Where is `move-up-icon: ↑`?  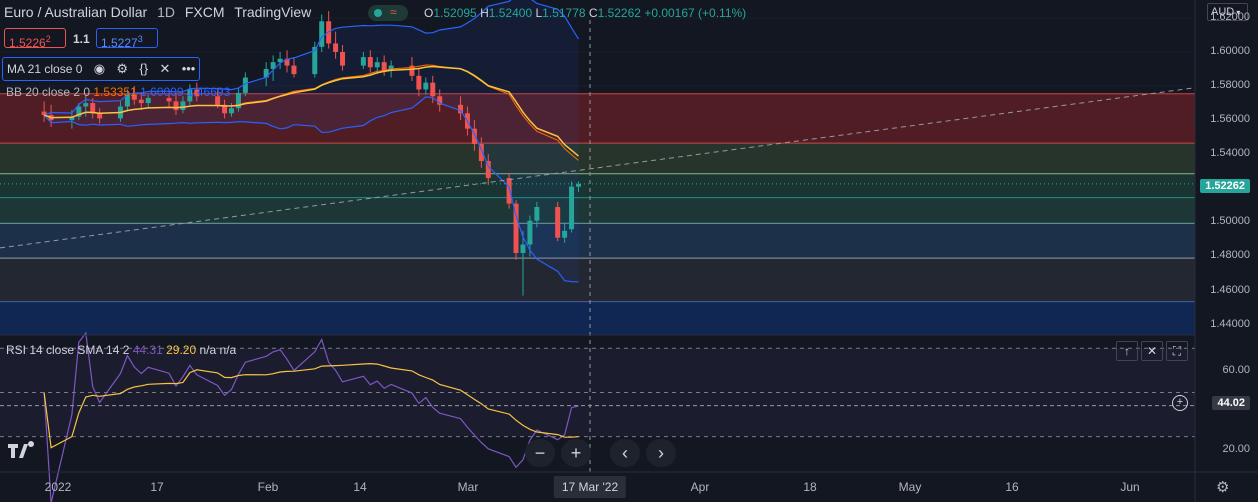
move-up-icon: ↑ is located at coordinates (1127, 351).